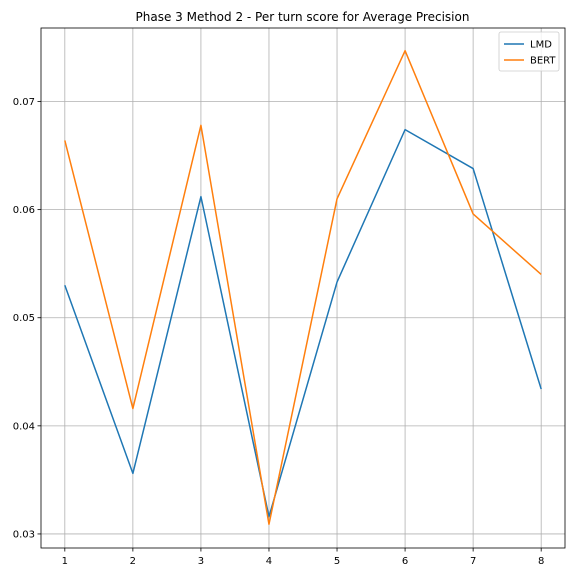  I want to click on legend: LMD BERT, so click(529, 51).